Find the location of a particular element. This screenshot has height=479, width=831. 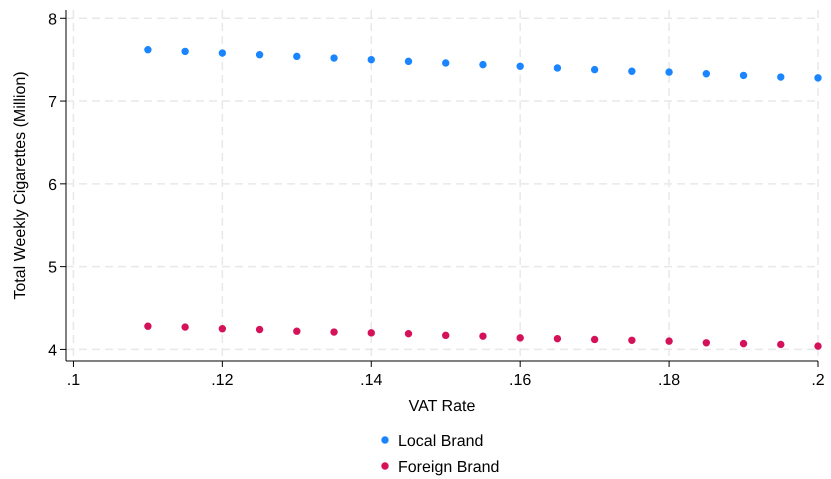

y-tick-label: 7 is located at coordinates (53, 103).